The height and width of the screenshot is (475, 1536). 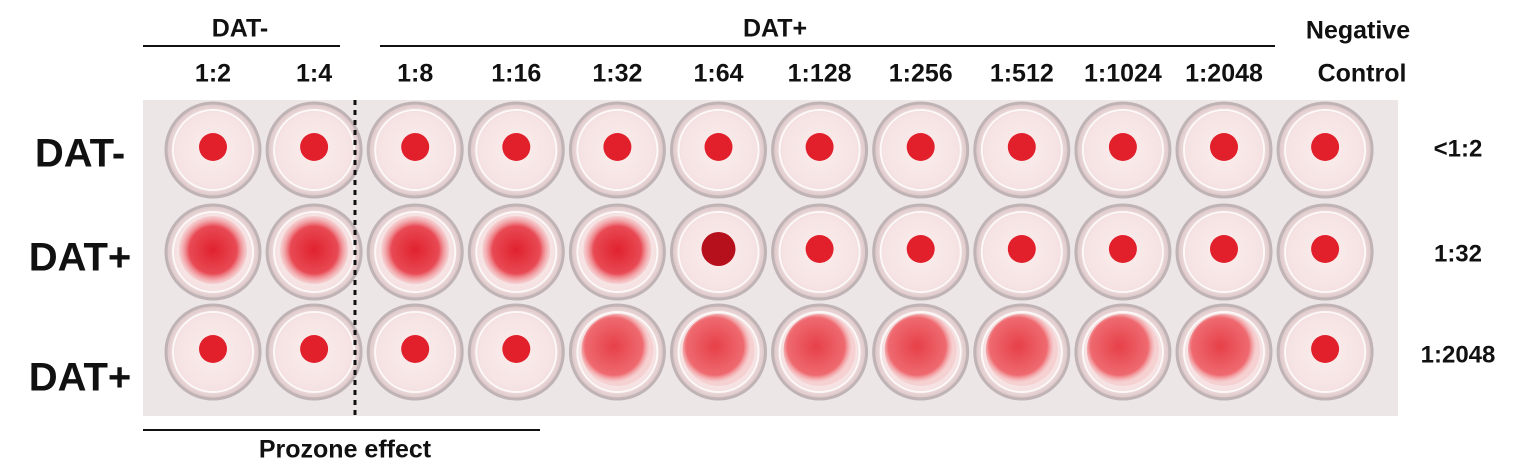 I want to click on titer-label: <1:2, so click(x=1458, y=148).